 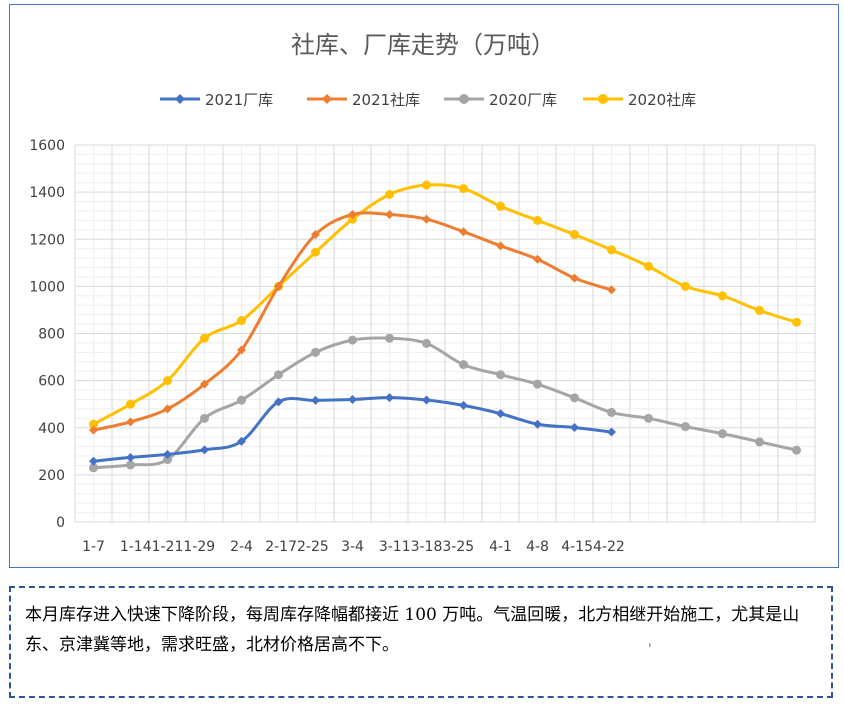 What do you see at coordinates (426, 547) in the screenshot?
I see `x-tick-label: 3-113-183-25` at bounding box center [426, 547].